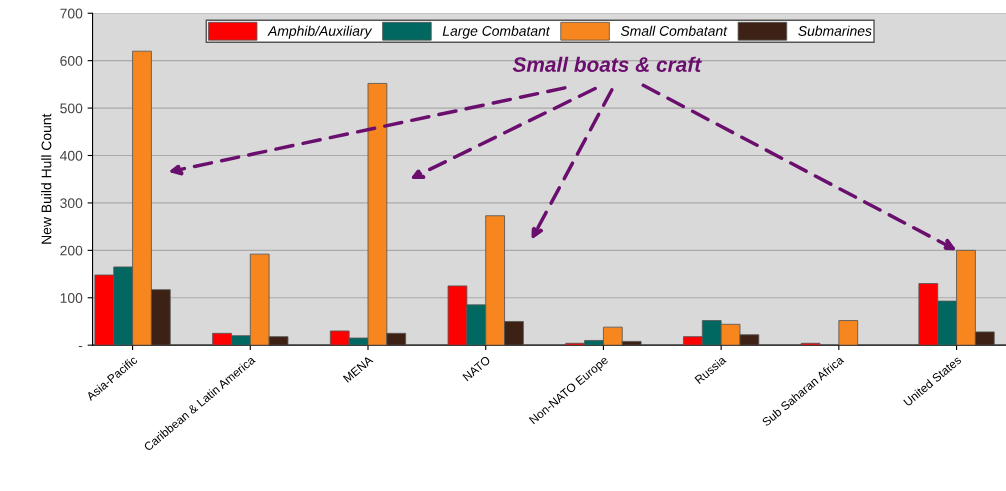 This screenshot has height=491, width=1006. I want to click on annotation: Small boats & craft, so click(607, 64).